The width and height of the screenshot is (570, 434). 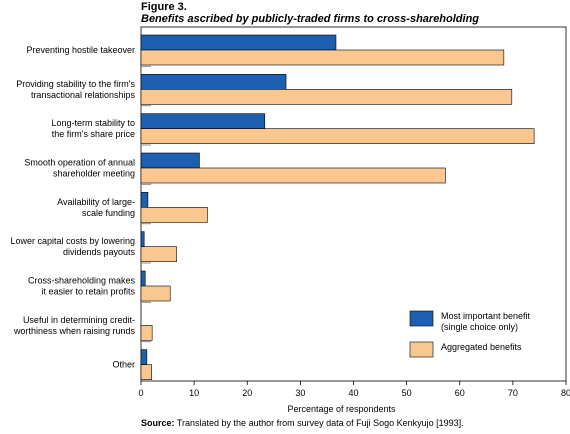 I want to click on category-label-3-line1: shareholder meeting, so click(x=94, y=174).